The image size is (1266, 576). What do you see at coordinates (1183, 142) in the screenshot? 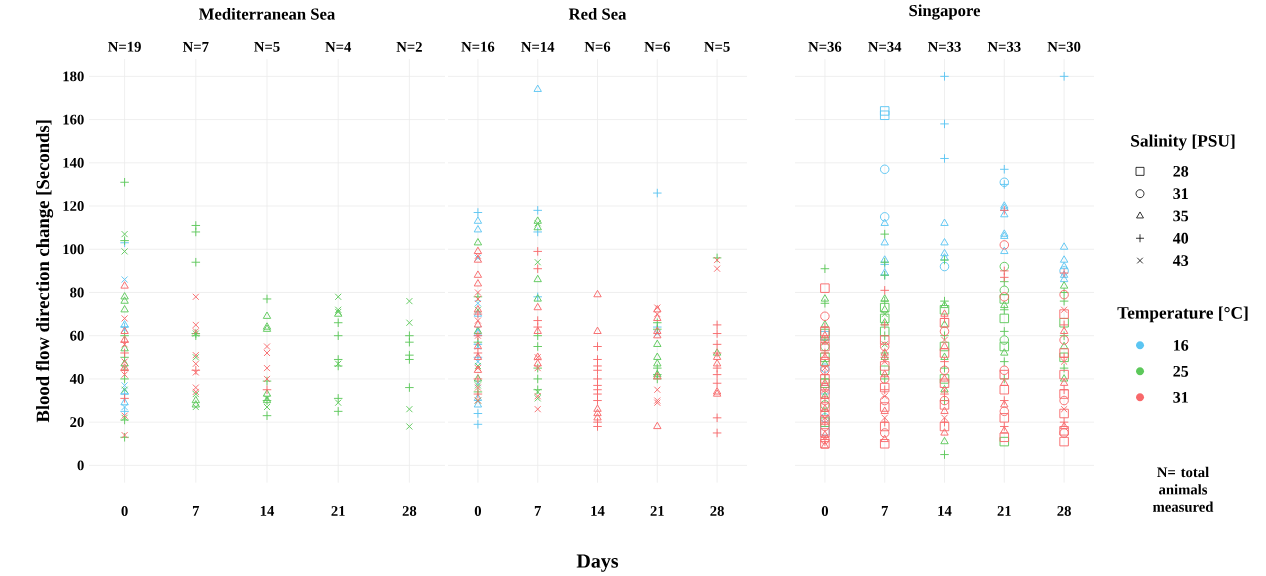
I see `legend-title: Salinity [PSU]` at bounding box center [1183, 142].